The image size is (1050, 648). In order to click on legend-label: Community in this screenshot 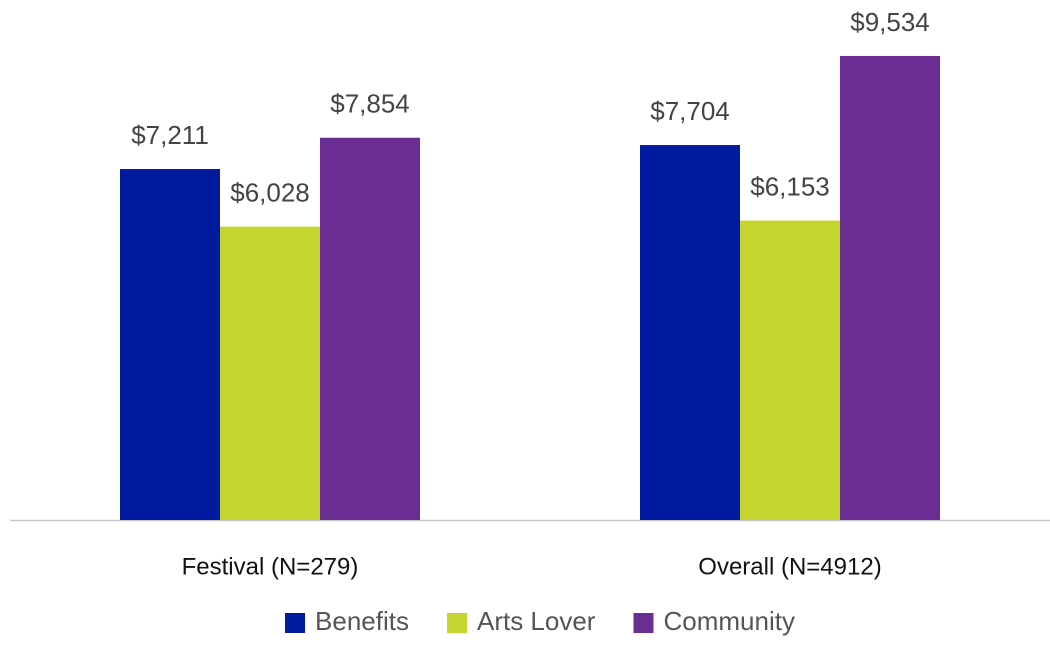, I will do `click(728, 621)`.